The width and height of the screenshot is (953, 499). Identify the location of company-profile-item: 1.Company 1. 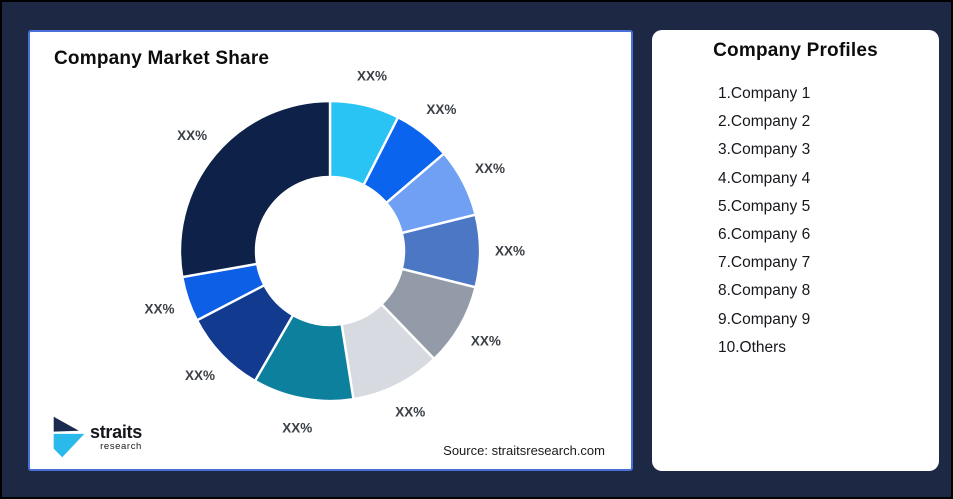
(764, 94).